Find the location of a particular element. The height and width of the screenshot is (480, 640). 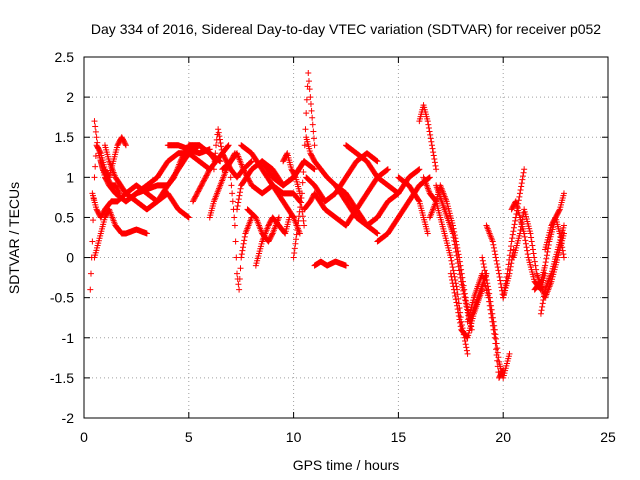

x-tick-label: 15 is located at coordinates (399, 437).